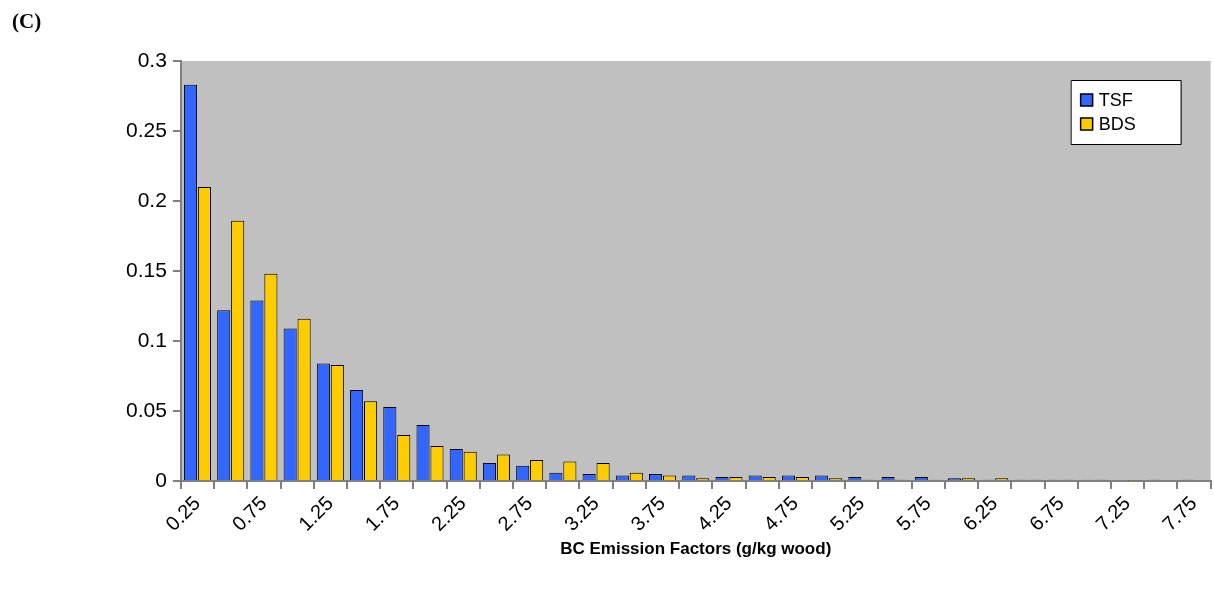 The width and height of the screenshot is (1214, 594). Describe the element at coordinates (913, 513) in the screenshot. I see `x-tick-label: 5.75` at that location.